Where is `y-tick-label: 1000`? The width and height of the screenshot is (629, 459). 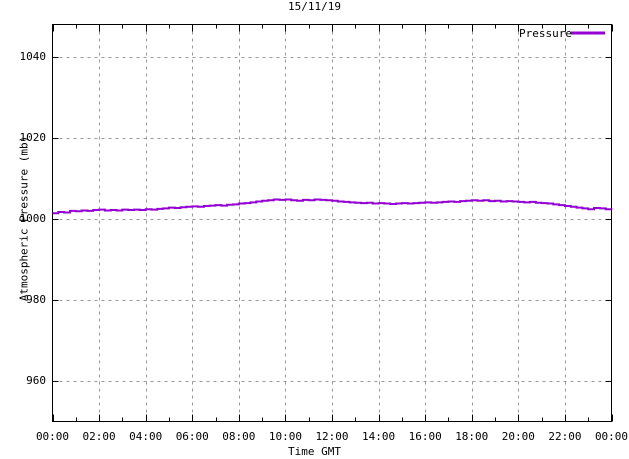 y-tick-label: 1000 is located at coordinates (33, 218).